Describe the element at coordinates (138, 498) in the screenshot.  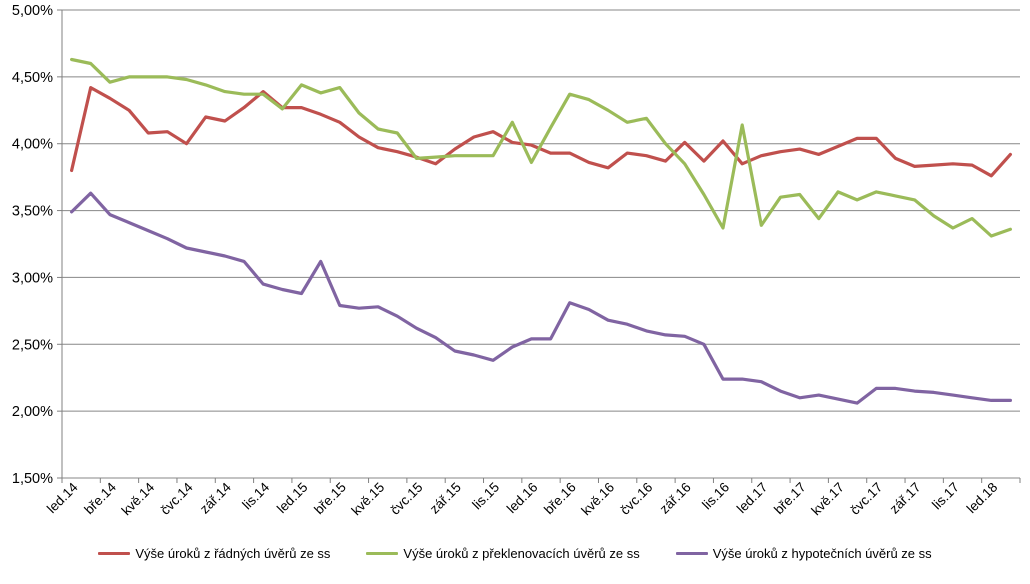
I see `x-axis-label: kvě.14` at that location.